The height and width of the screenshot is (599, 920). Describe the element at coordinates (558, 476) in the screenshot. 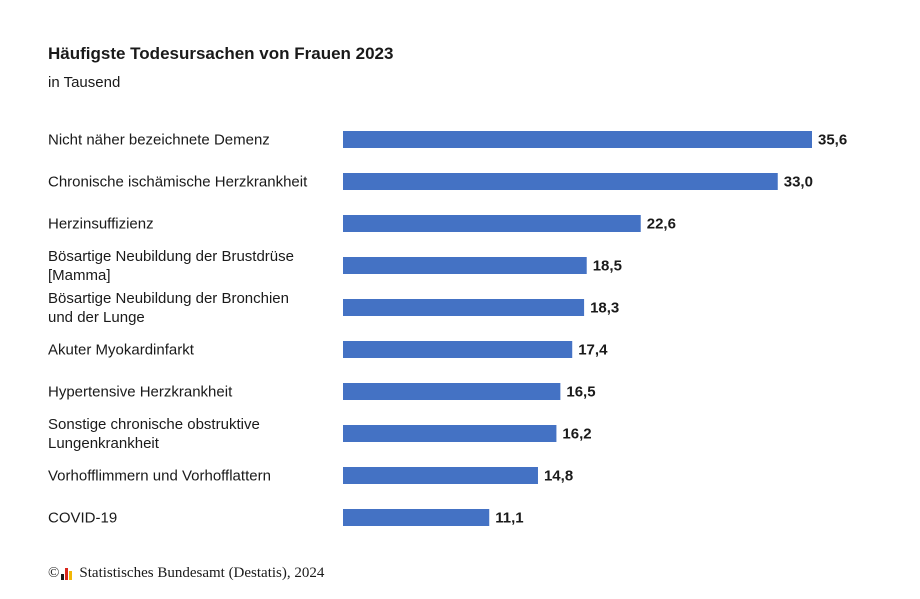

I see `value-label: 14,8` at that location.